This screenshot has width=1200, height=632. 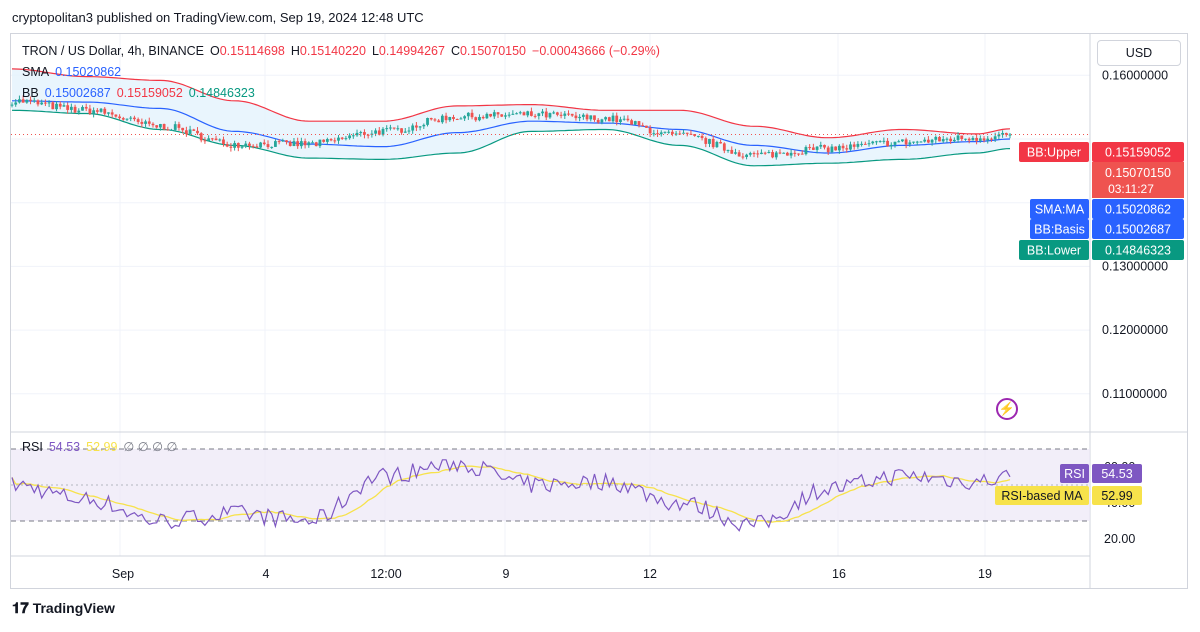 What do you see at coordinates (1054, 152) in the screenshot?
I see `bb-upper-badge-label-bg` at bounding box center [1054, 152].